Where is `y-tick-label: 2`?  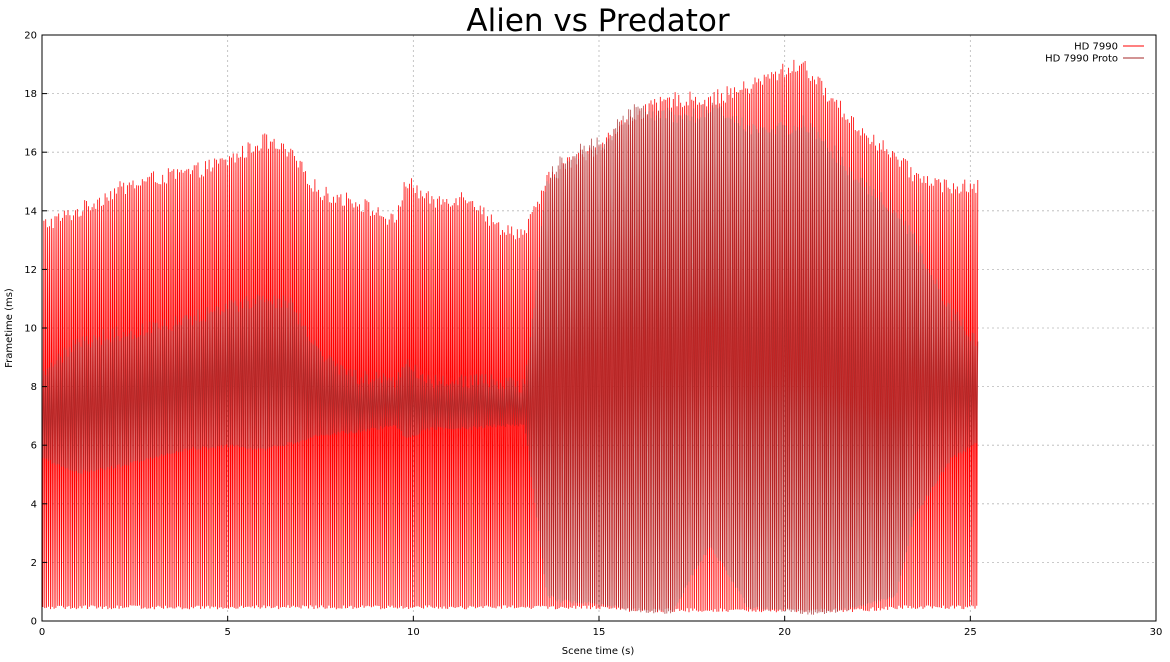
y-tick-label: 2 is located at coordinates (34, 563).